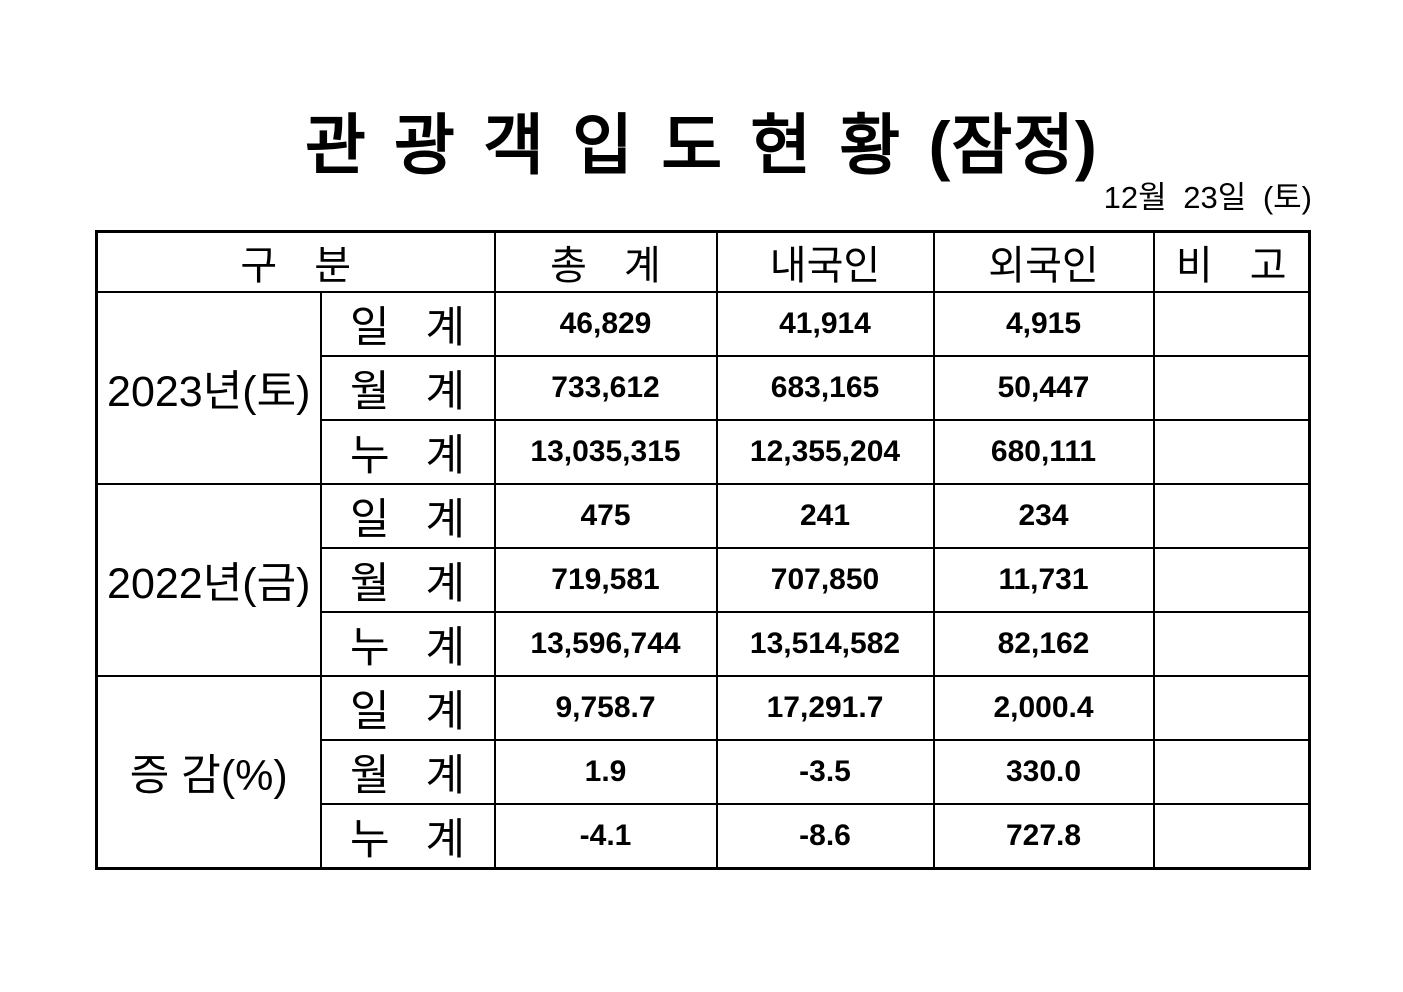 This screenshot has height=992, width=1403. What do you see at coordinates (701, 145) in the screenshot?
I see `page-title: 관 광 객 입 도 현 황 (잠정)` at bounding box center [701, 145].